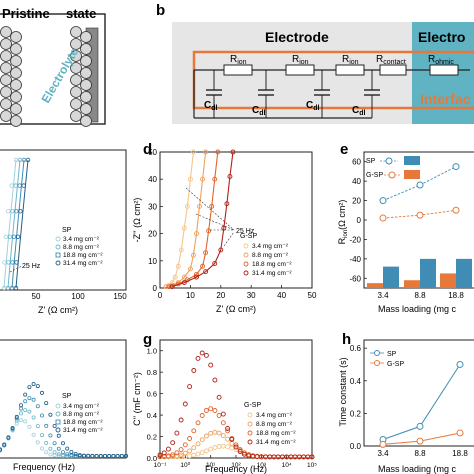 Image resolution: width=474 pixels, height=474 pixels. Describe the element at coordinates (152, 179) in the screenshot. I see `panel-d-ytick-label: 40` at that location.